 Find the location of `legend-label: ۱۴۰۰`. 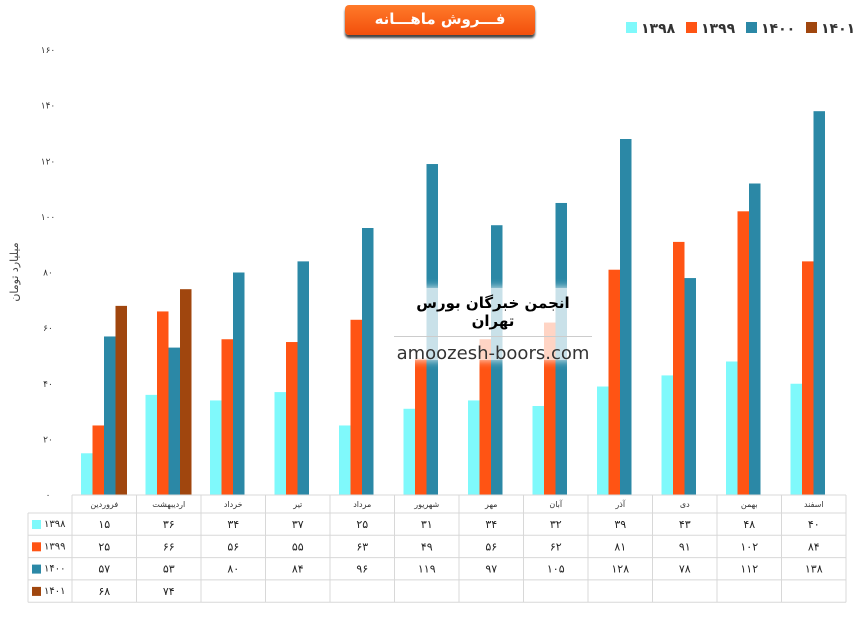

legend-label: ۱۴۰۰ is located at coordinates (778, 29).